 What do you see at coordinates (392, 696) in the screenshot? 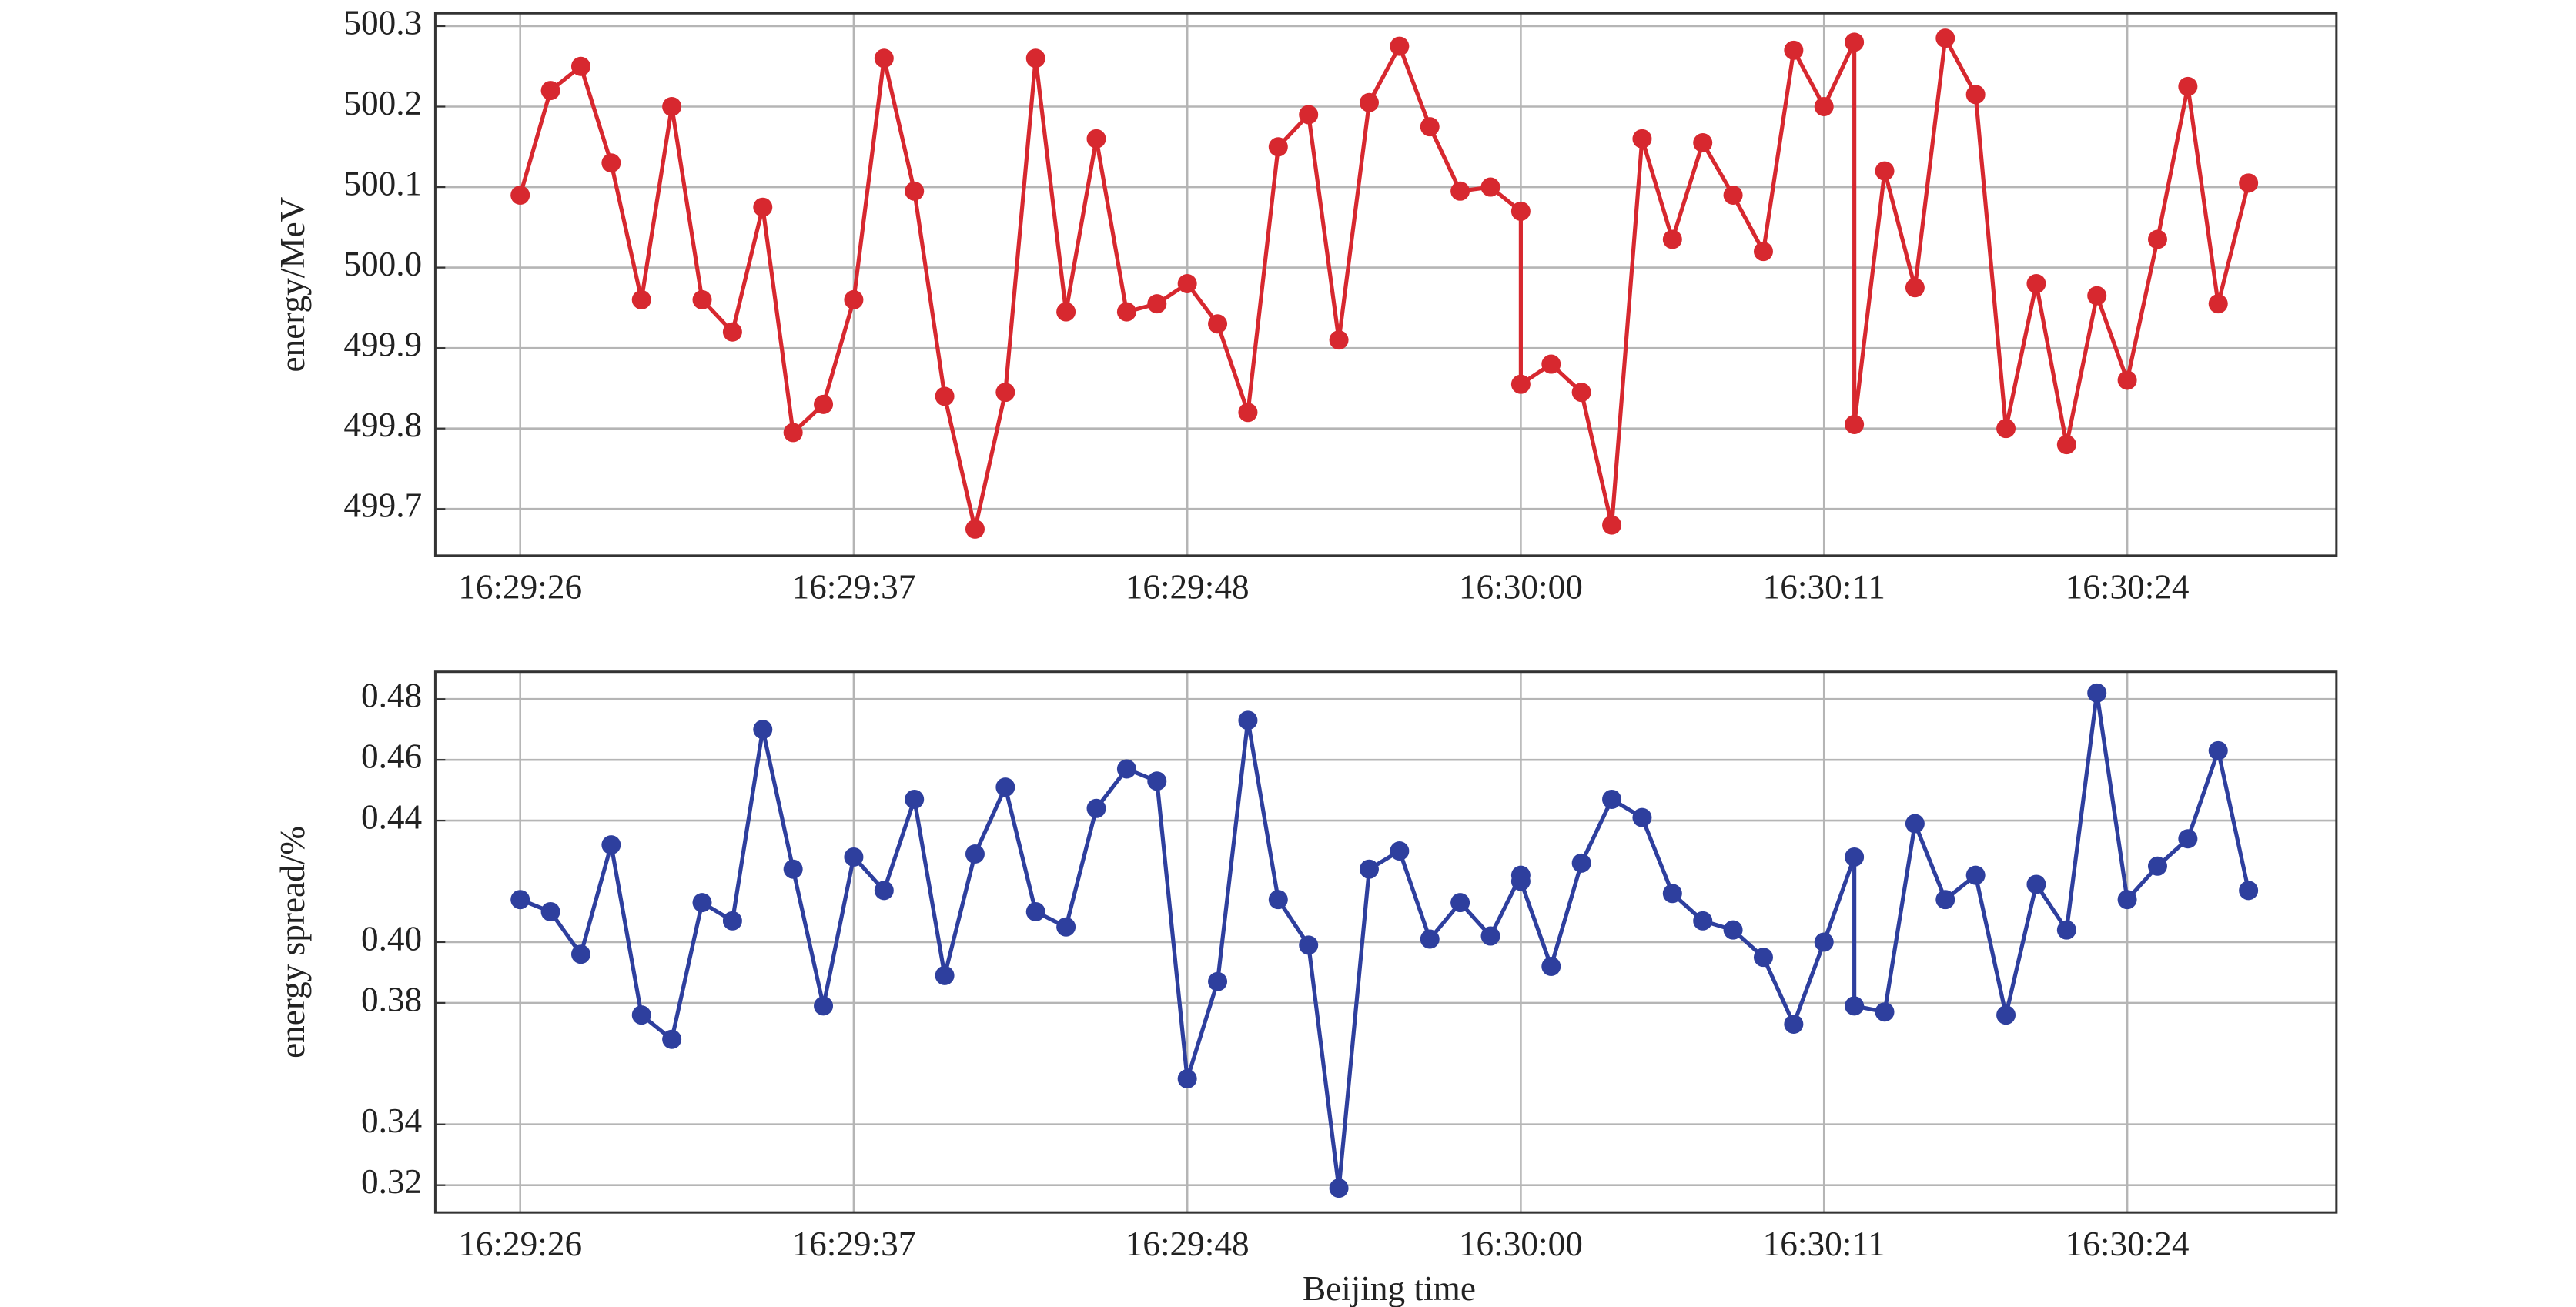
I see `y-tick-label: 0.48` at bounding box center [392, 696].